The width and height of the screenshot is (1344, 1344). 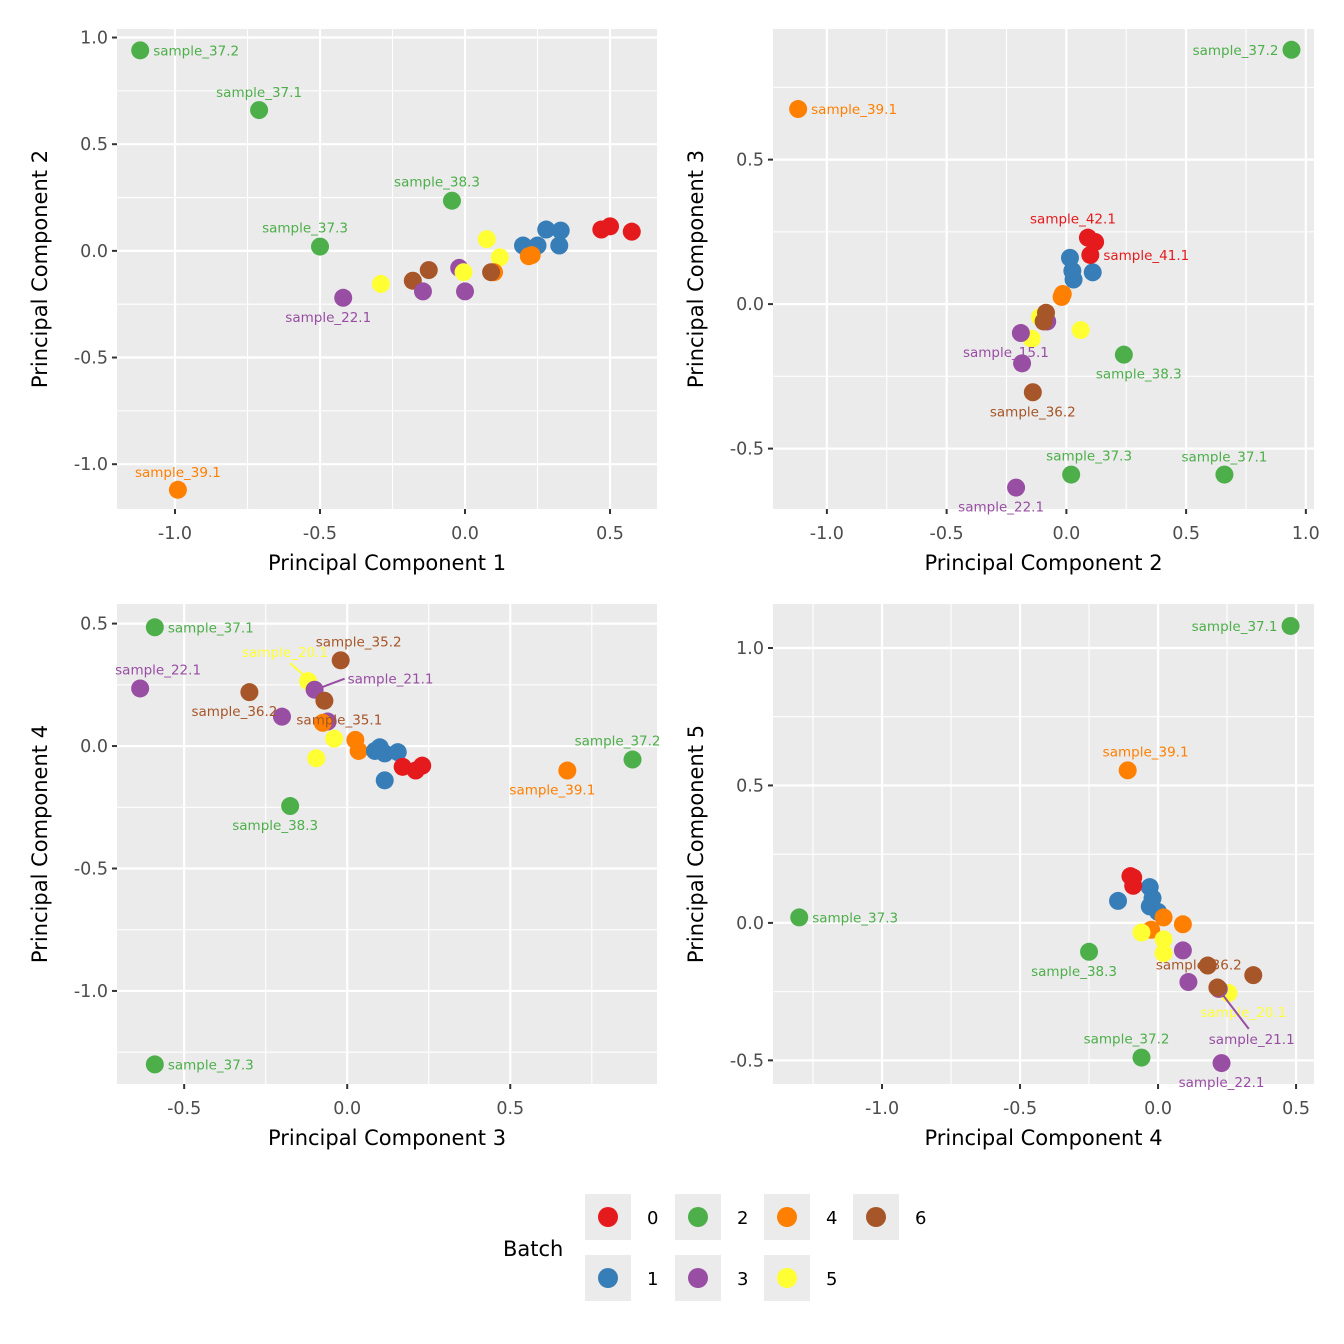 I want to click on legend-item-batch-6: 6, so click(x=889, y=1217).